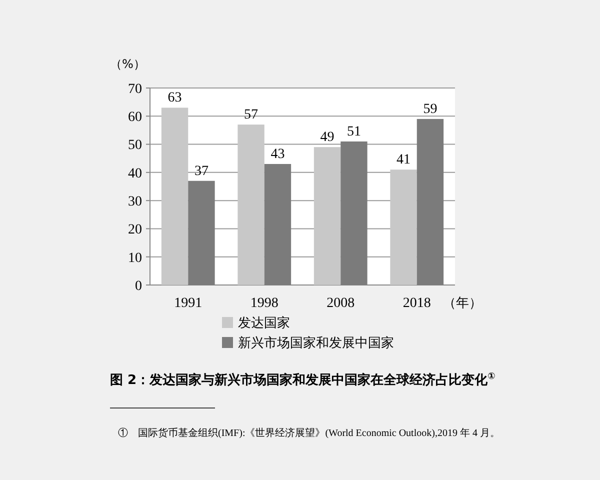 The image size is (600, 480). I want to click on y-tick-label: 50, so click(135, 146).